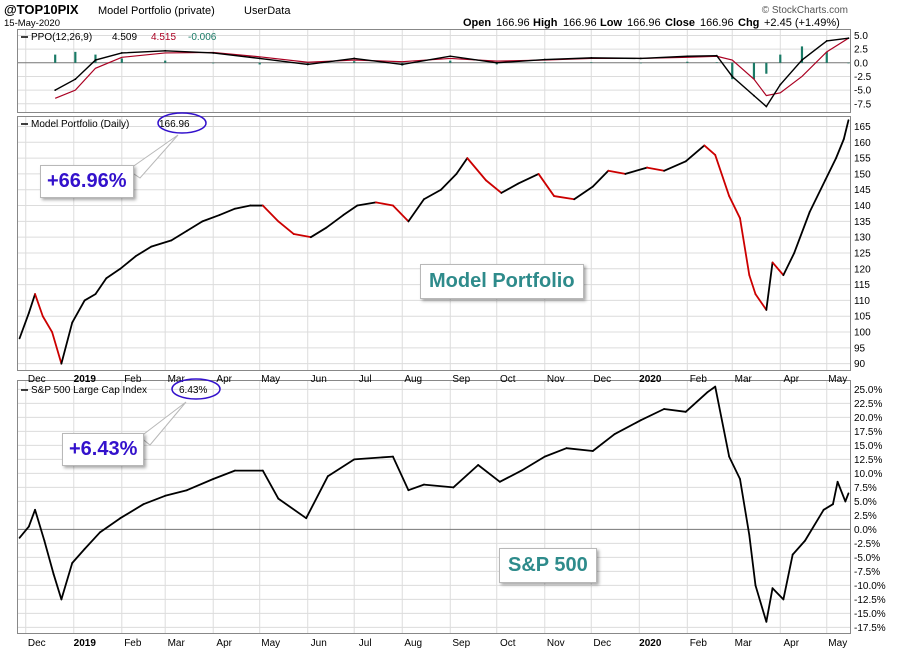 The height and width of the screenshot is (651, 901). Describe the element at coordinates (224, 379) in the screenshot. I see `x-tick-label: Apr` at that location.